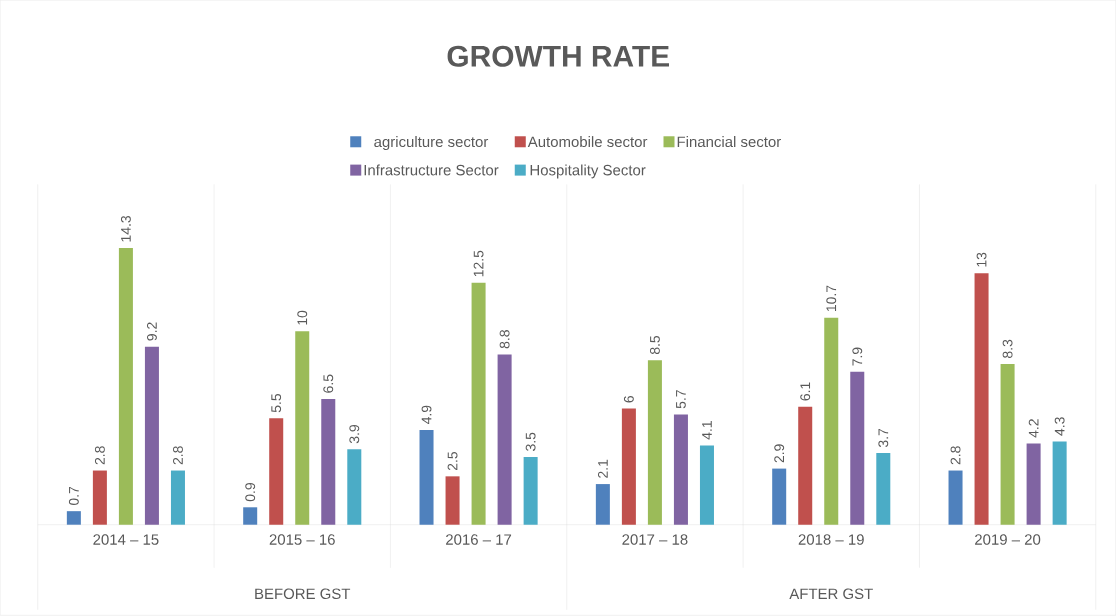 The height and width of the screenshot is (616, 1116). What do you see at coordinates (883, 438) in the screenshot?
I see `data-label: 3.7` at bounding box center [883, 438].